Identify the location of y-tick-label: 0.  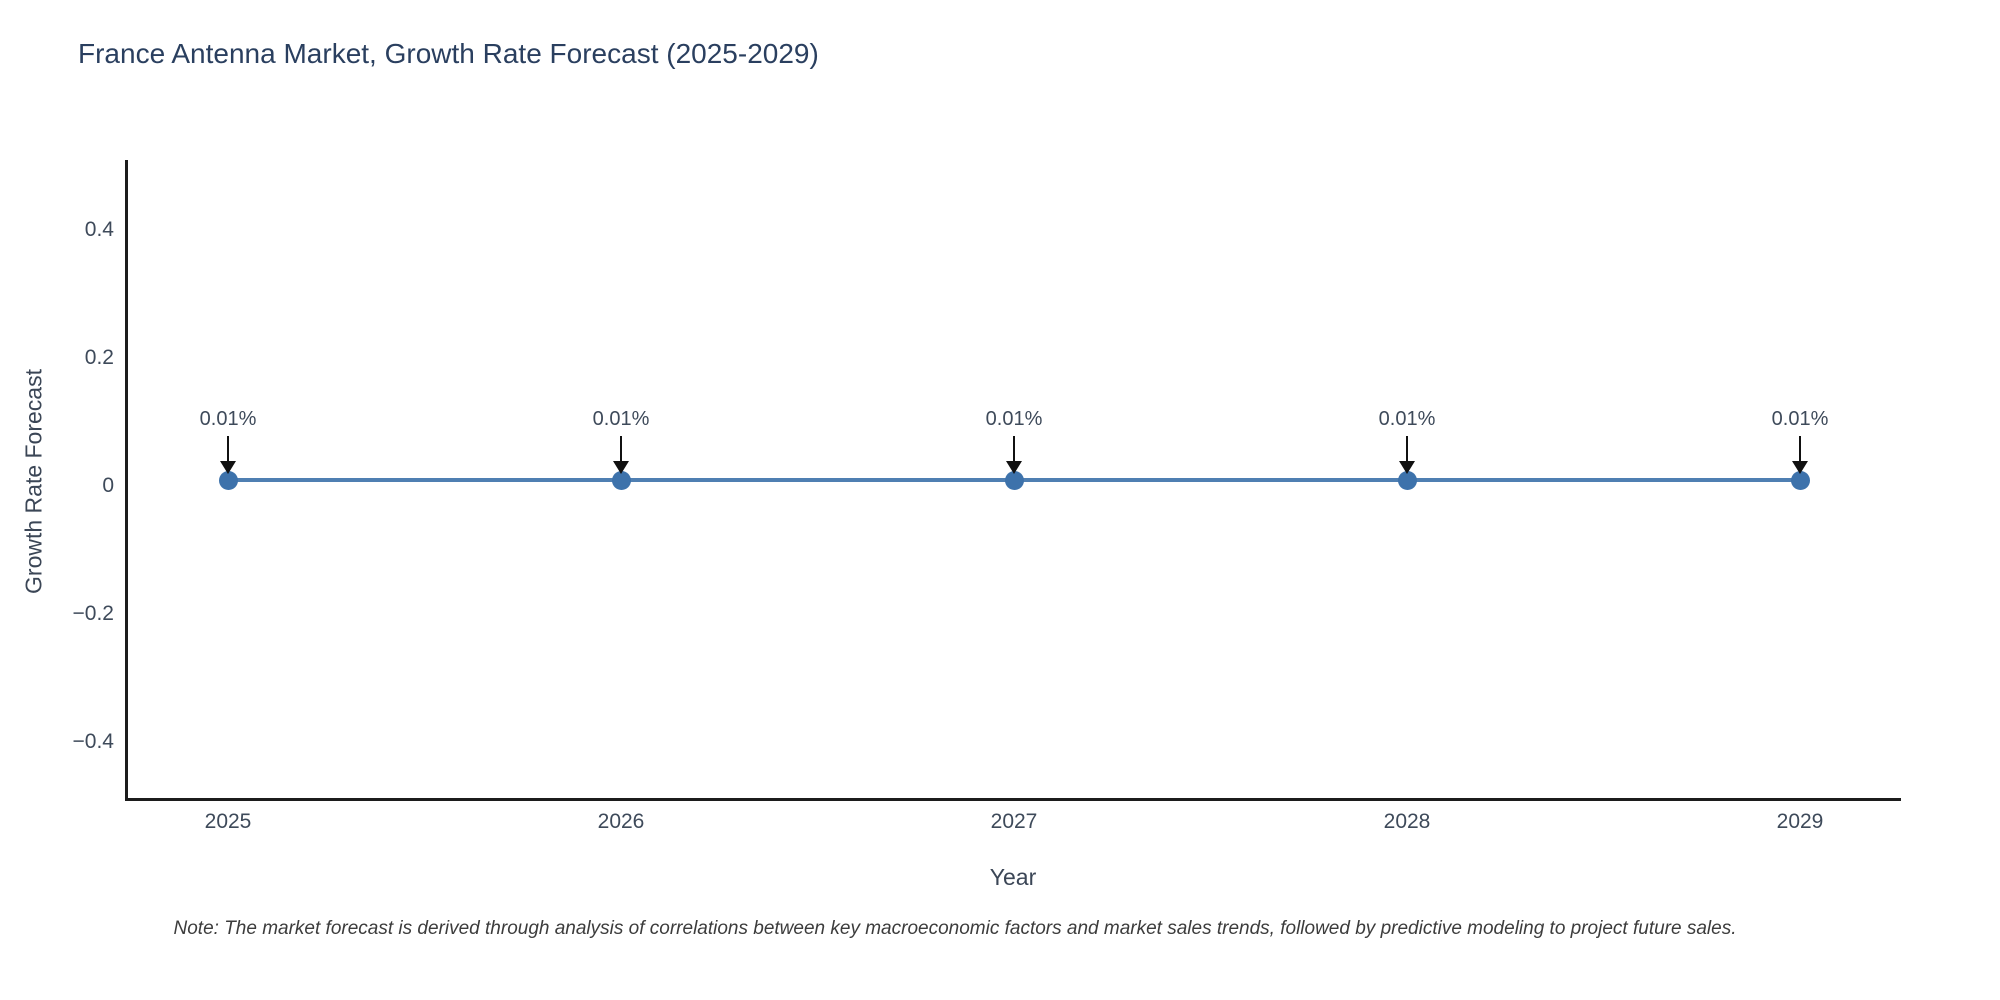
(108, 486).